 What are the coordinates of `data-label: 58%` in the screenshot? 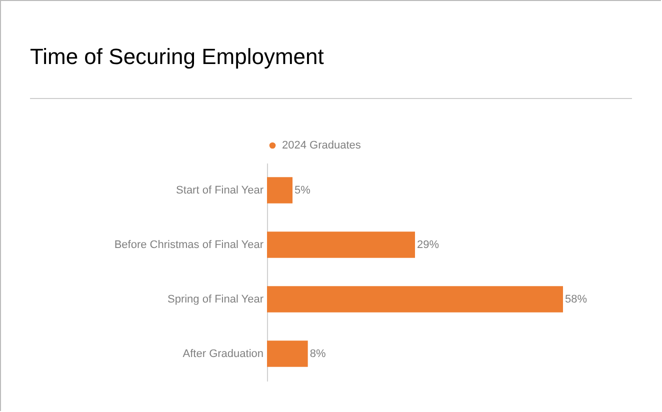 It's located at (576, 299).